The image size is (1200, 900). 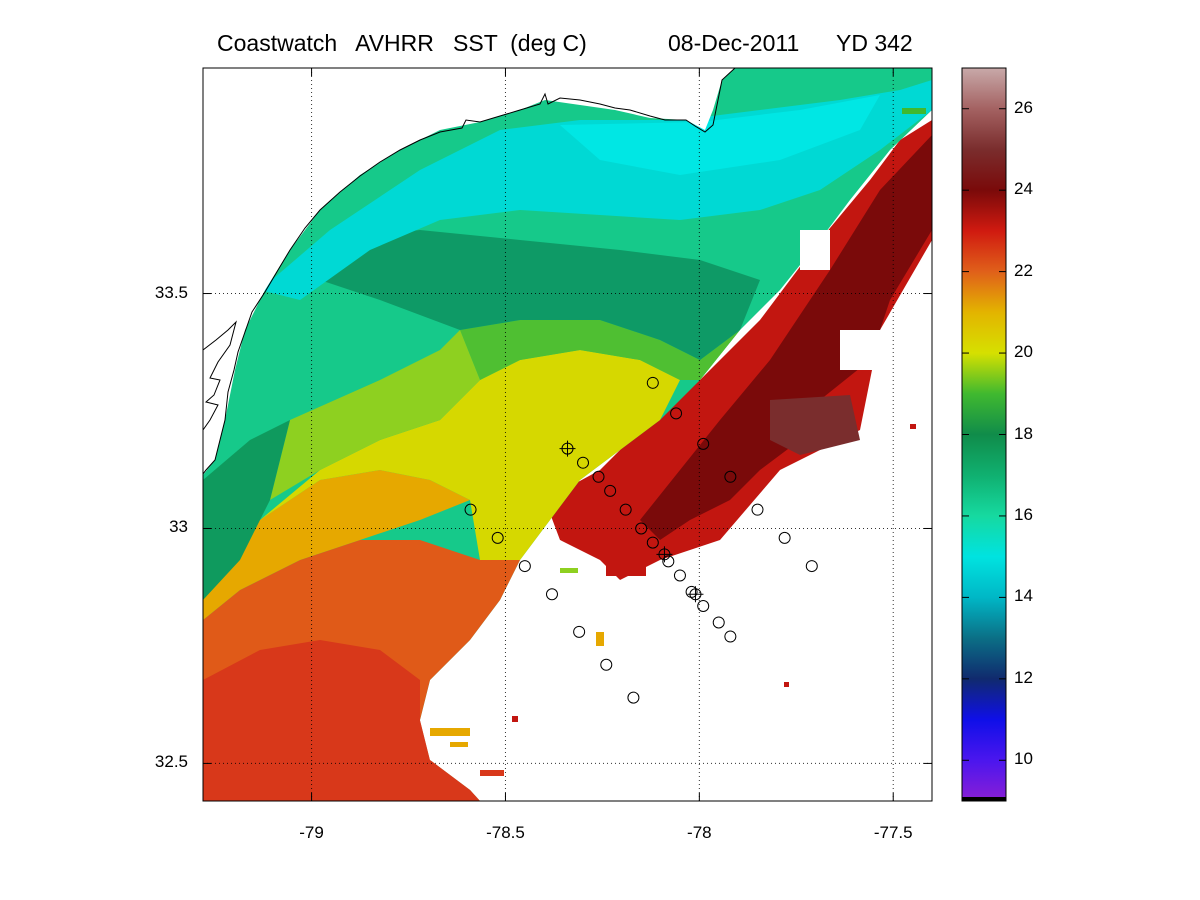 I want to click on colorbar-min-cap, so click(x=984, y=799).